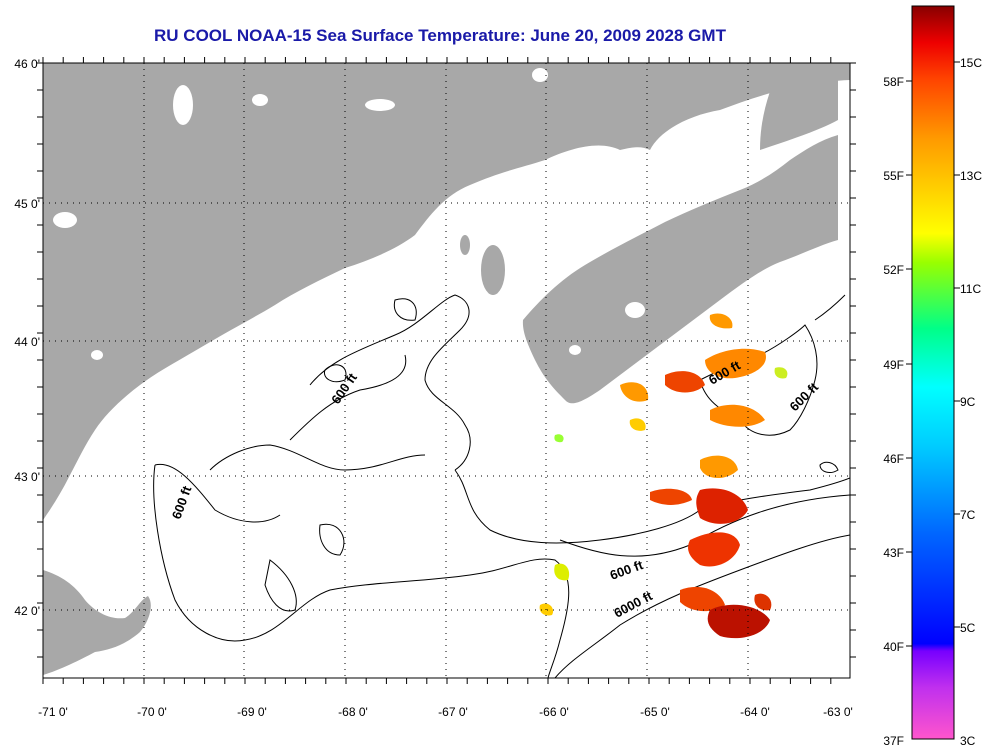 This screenshot has width=984, height=754. I want to click on cb-f-label: 55F, so click(893, 176).